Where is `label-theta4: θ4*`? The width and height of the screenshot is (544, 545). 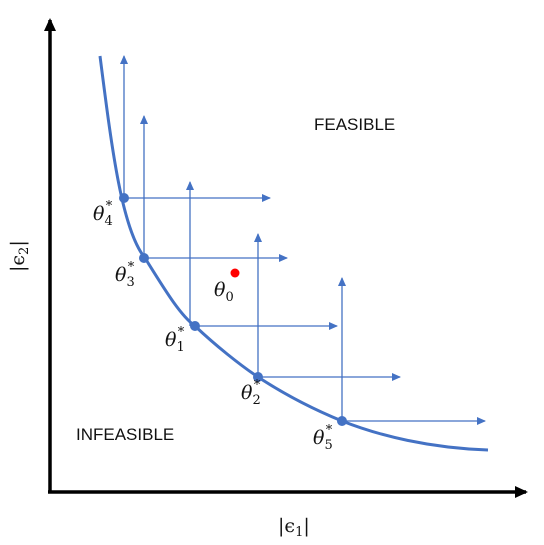 label-theta4: θ4* is located at coordinates (103, 214).